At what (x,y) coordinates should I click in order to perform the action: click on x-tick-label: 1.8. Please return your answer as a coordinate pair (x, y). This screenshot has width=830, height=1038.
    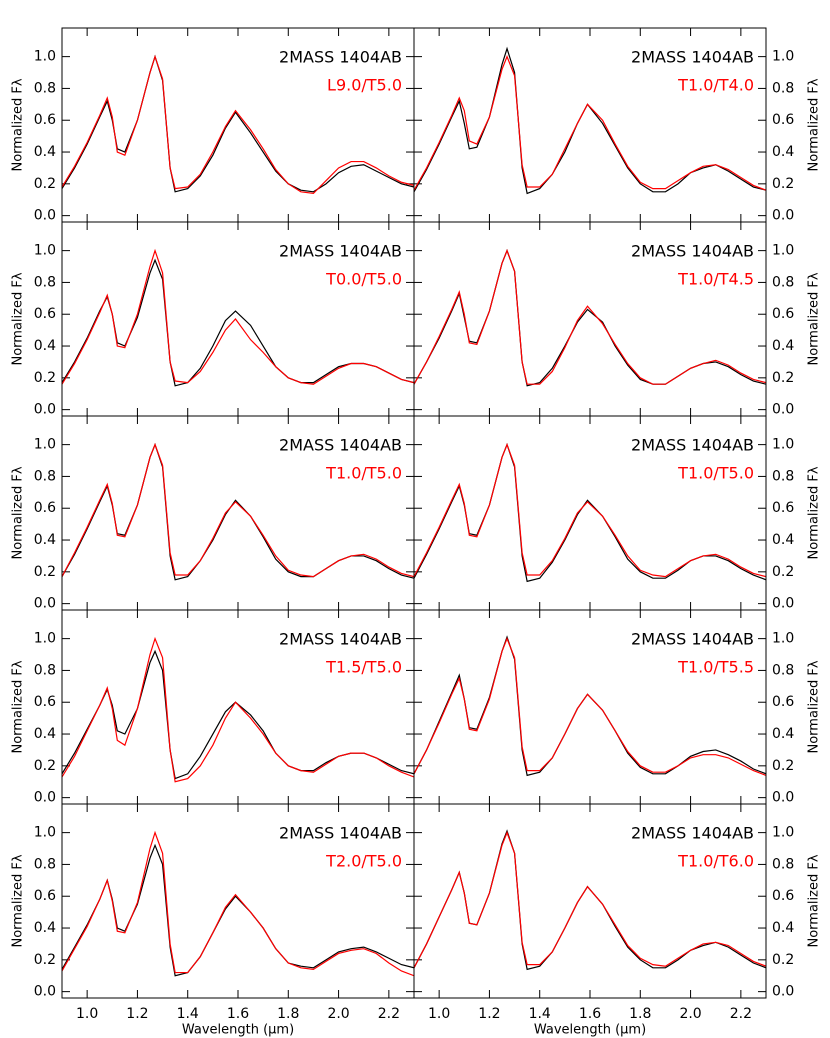
    Looking at the image, I should click on (288, 1014).